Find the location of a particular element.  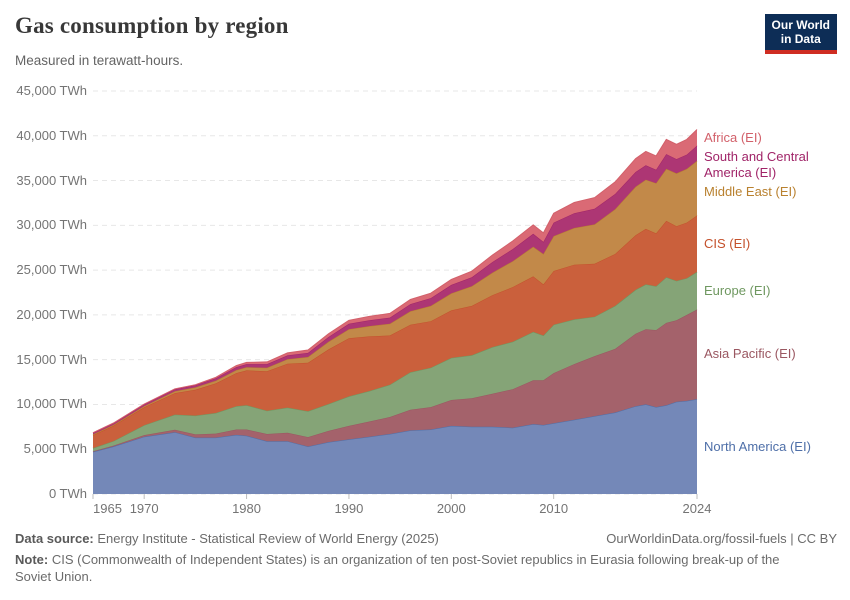

y-tick-label: 35,000 TWh is located at coordinates (51, 180).